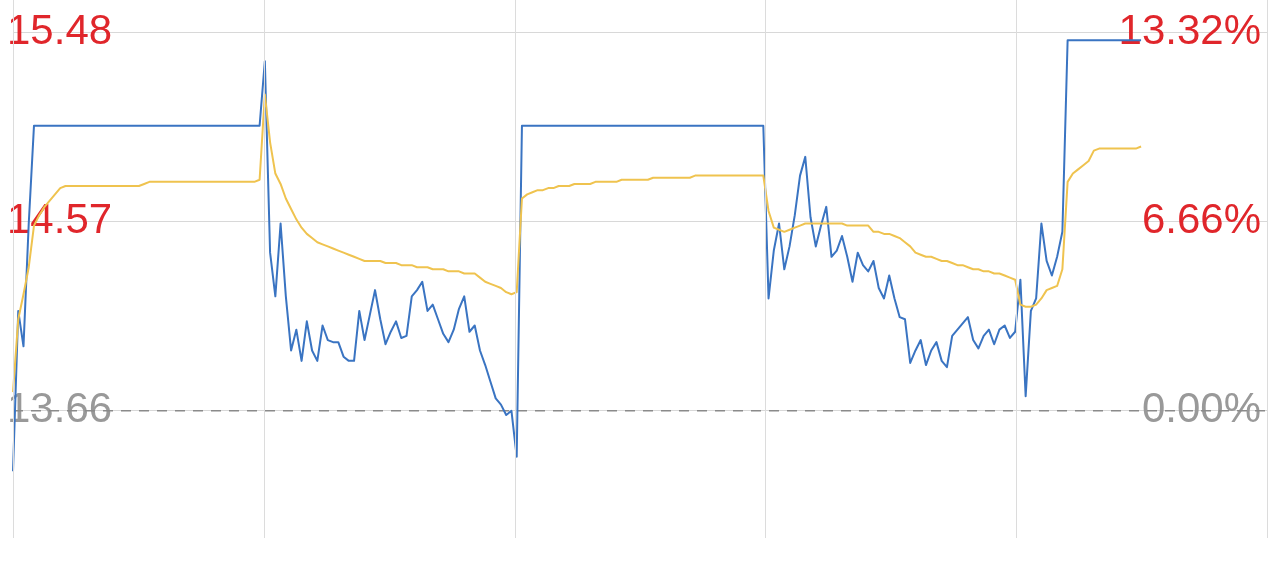 The height and width of the screenshot is (561, 1280). Describe the element at coordinates (60, 29) in the screenshot. I see `y-tick-label: 15.48` at that location.